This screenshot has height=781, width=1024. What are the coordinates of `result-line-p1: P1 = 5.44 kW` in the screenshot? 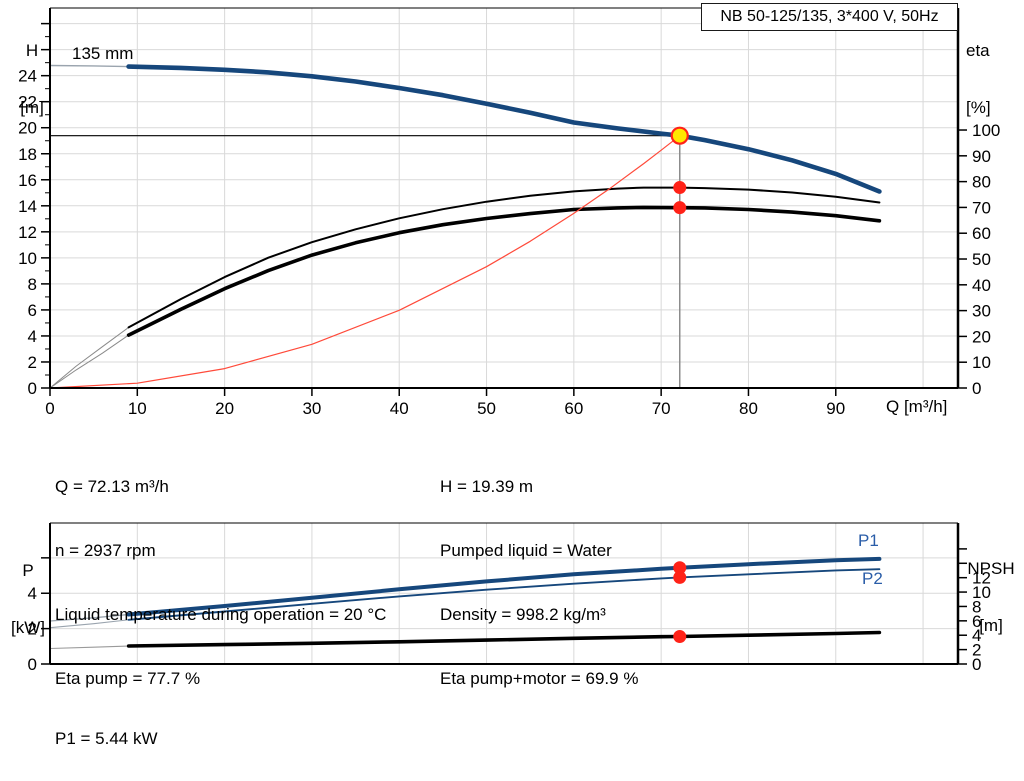 It's located at (106, 738).